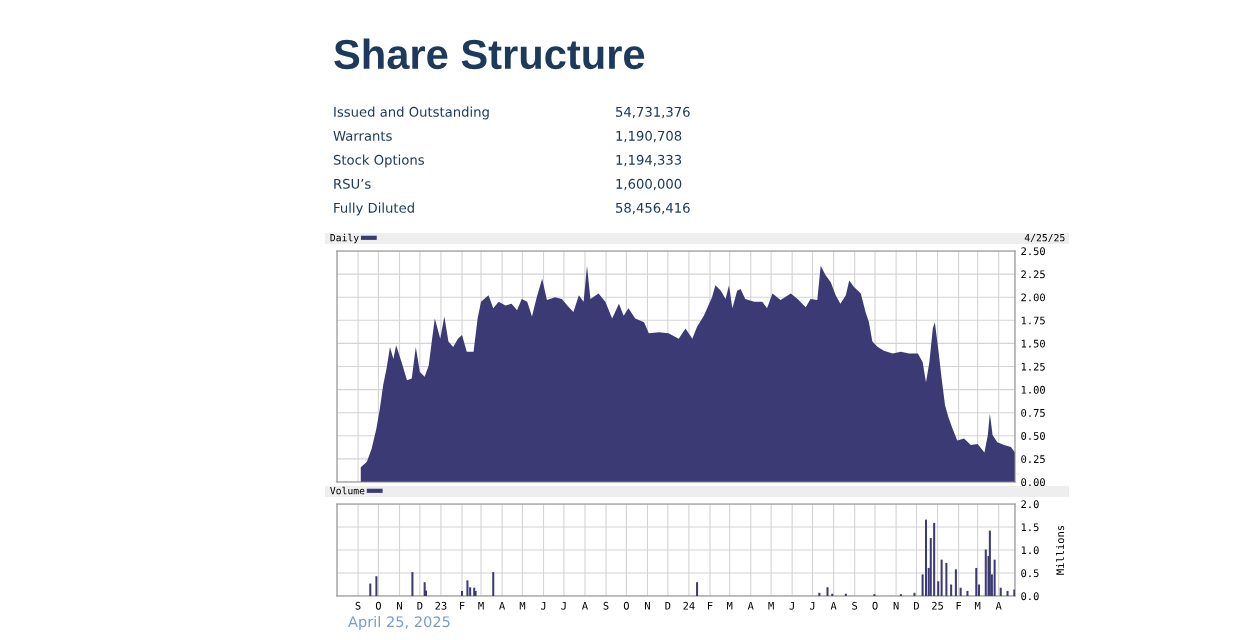 The height and width of the screenshot is (640, 1252). What do you see at coordinates (441, 605) in the screenshot?
I see `x-tick-label: 23` at bounding box center [441, 605].